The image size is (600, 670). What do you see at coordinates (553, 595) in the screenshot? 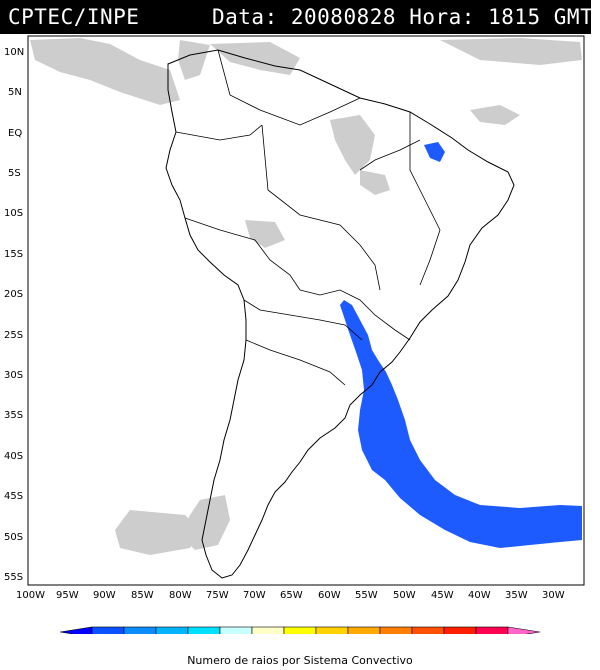
I see `lon-label: 30W` at bounding box center [553, 595].